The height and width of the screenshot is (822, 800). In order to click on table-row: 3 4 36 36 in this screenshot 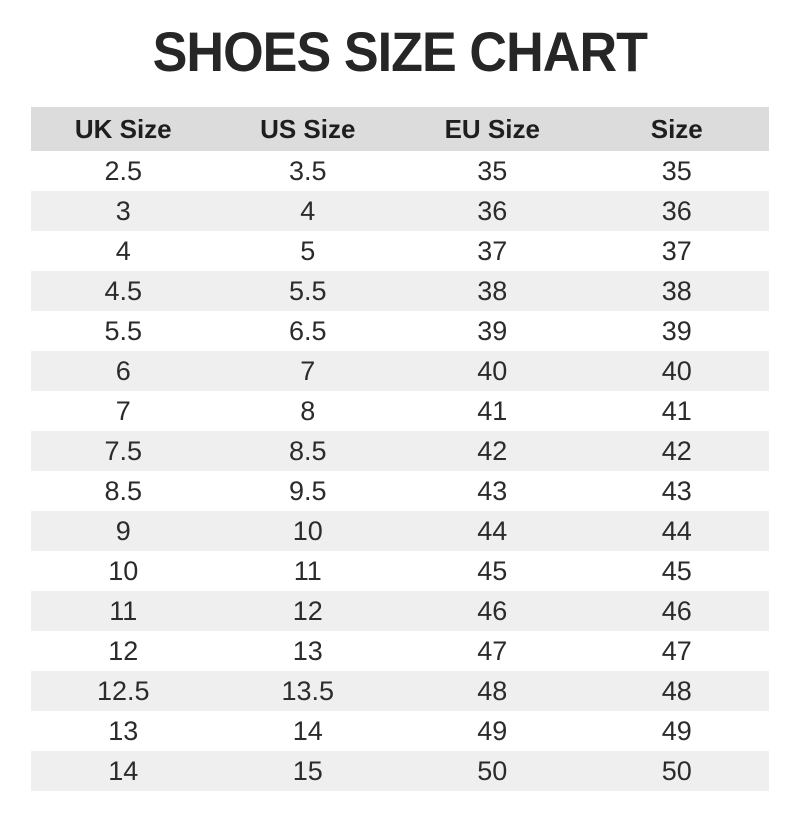, I will do `click(400, 211)`.